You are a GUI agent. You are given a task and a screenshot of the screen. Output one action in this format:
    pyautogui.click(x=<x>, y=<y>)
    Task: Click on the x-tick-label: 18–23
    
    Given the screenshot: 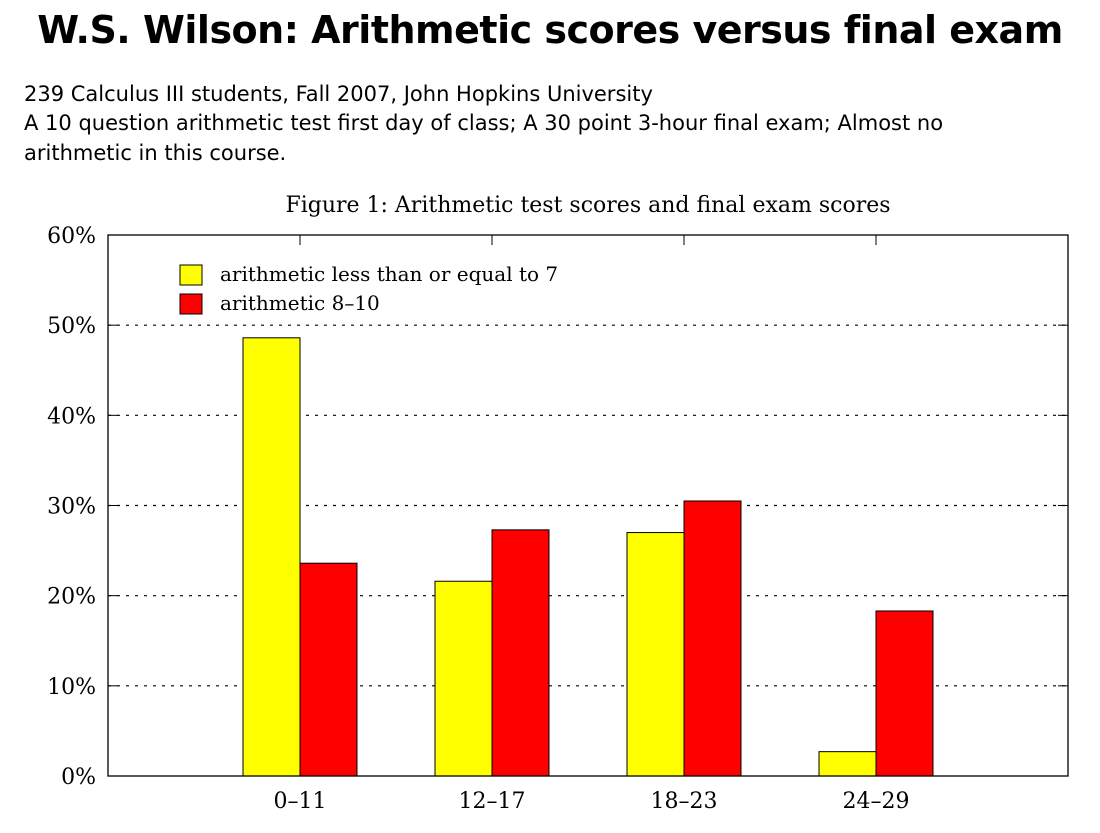 What is the action you would take?
    pyautogui.click(x=684, y=801)
    